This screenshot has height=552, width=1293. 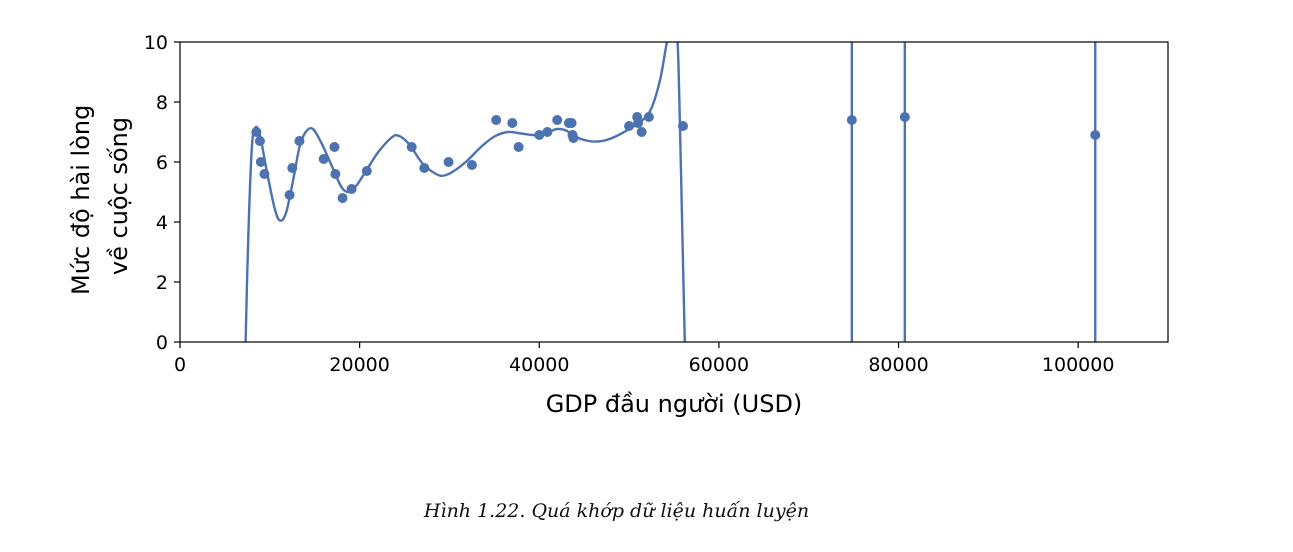 What do you see at coordinates (81, 200) in the screenshot?
I see `y-axis-label-line-1: Mức độ hài lòng` at bounding box center [81, 200].